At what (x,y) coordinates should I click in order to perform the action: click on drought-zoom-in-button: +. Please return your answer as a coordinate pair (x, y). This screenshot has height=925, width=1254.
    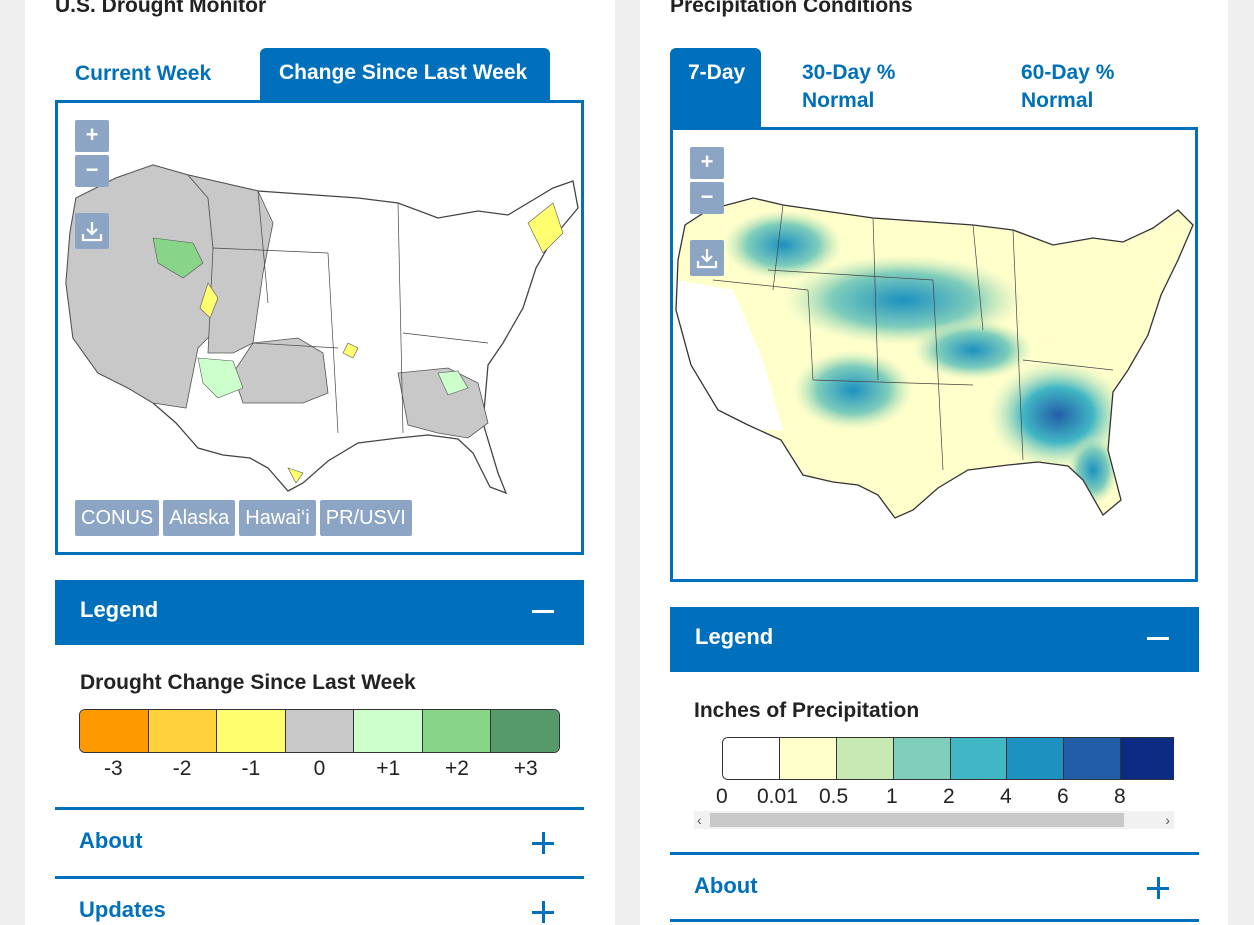
    Looking at the image, I should click on (92, 136).